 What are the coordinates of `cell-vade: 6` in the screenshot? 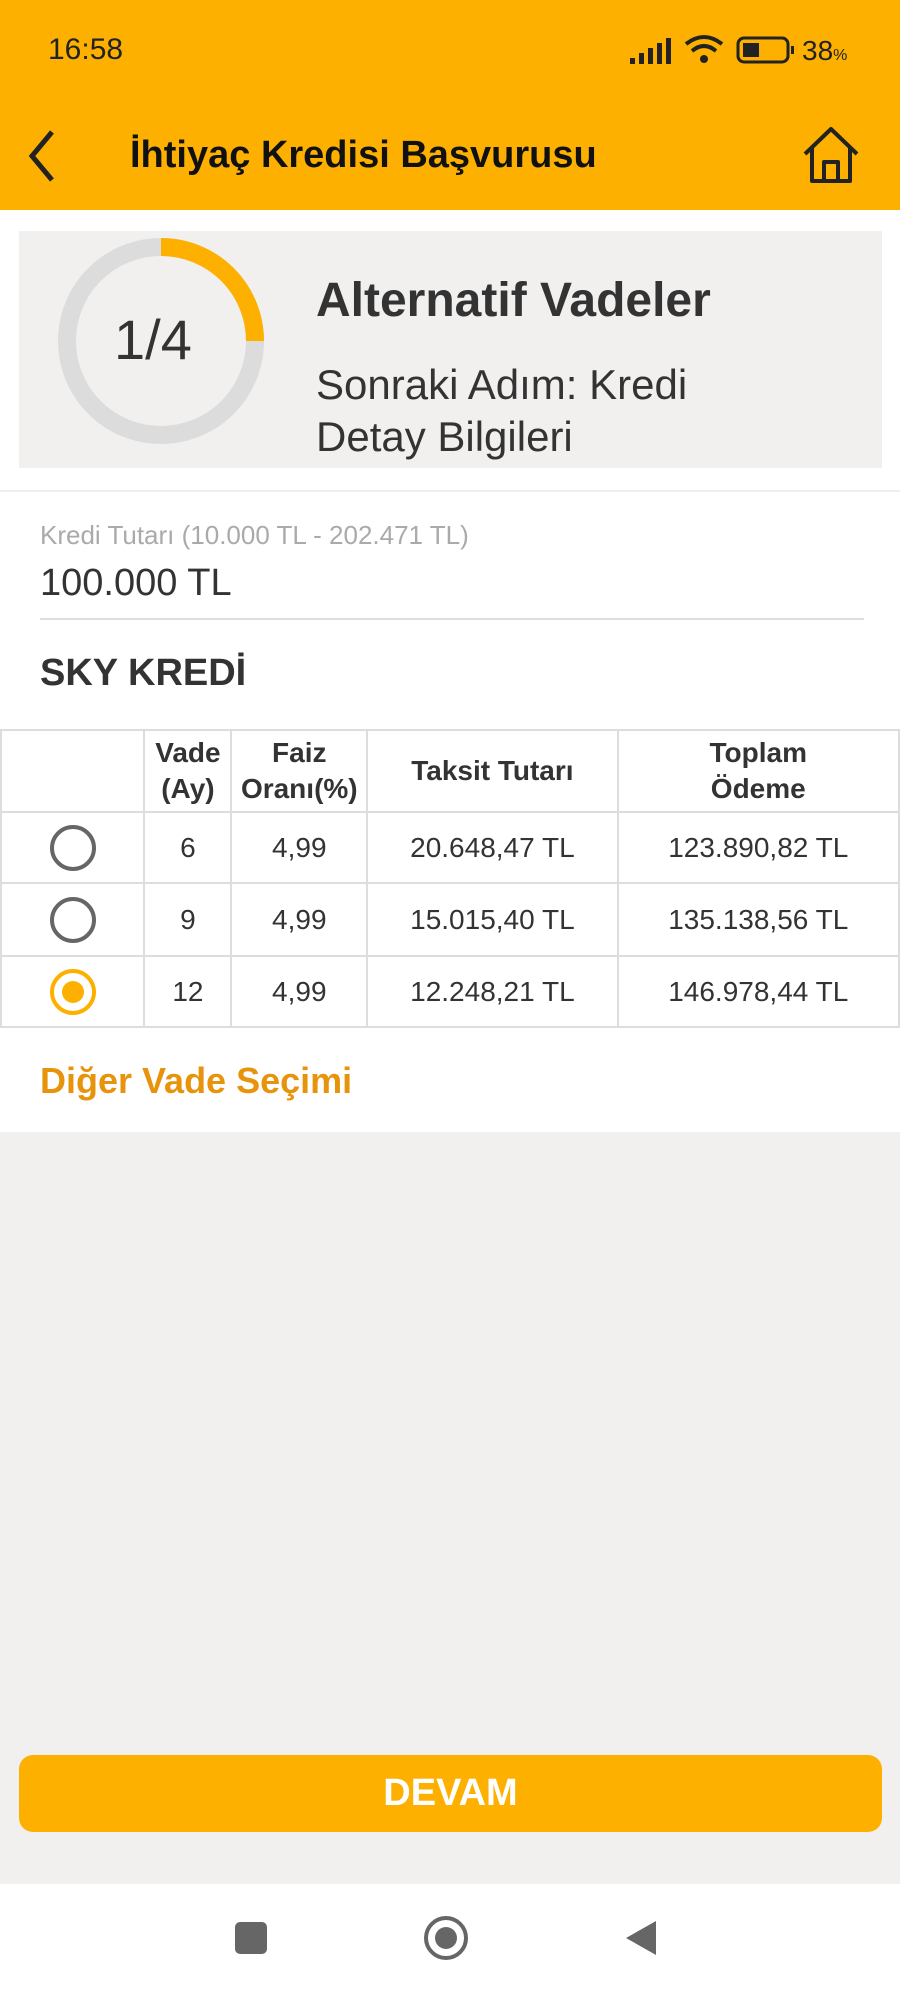 It's located at (188, 847).